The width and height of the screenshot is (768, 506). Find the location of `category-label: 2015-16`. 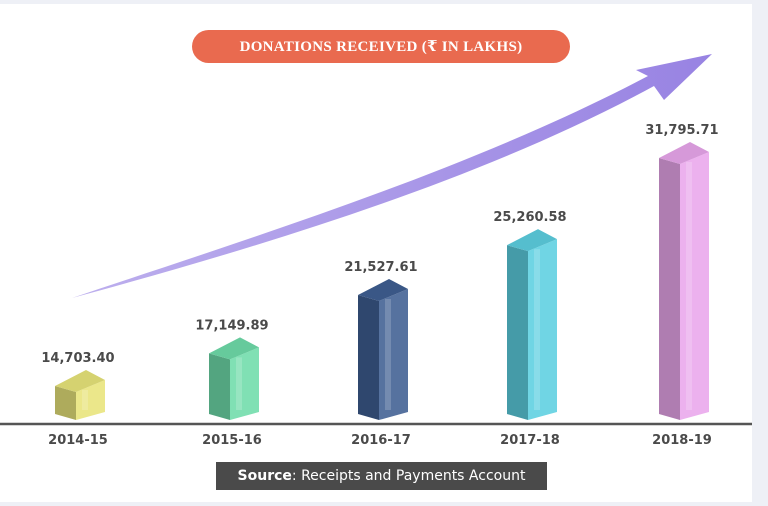

category-label: 2015-16 is located at coordinates (232, 440).